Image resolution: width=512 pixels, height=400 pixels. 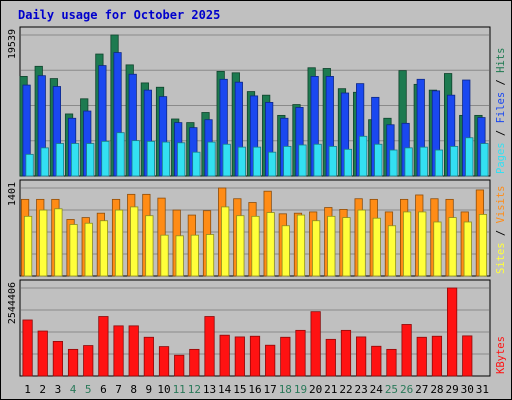 I want to click on side-label-files: Files, so click(x=501, y=108).